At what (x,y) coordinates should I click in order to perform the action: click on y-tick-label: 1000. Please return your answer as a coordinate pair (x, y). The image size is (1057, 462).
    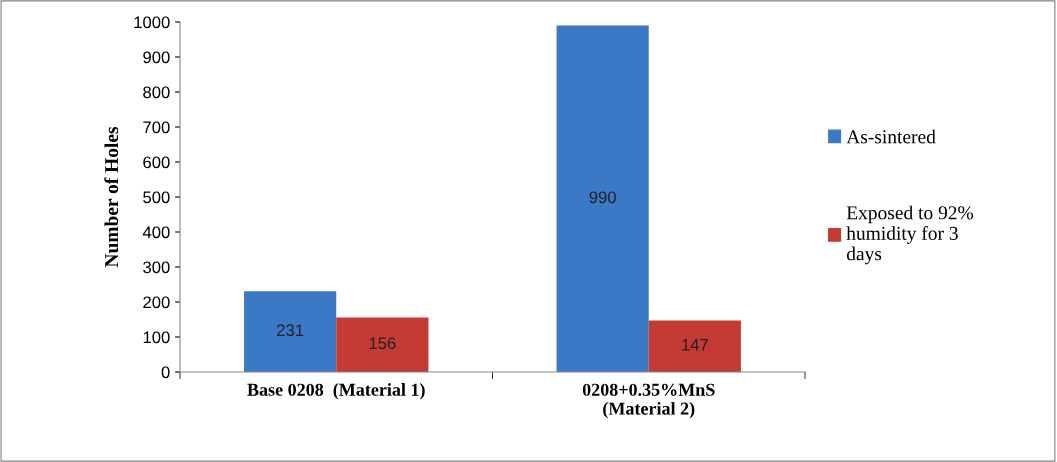
    Looking at the image, I should click on (152, 22).